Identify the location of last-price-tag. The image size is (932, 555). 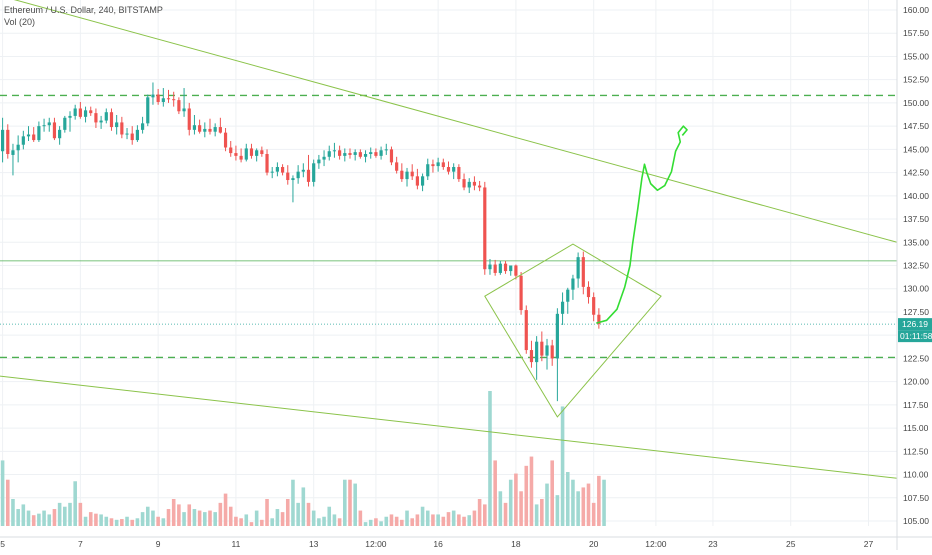
(915, 324).